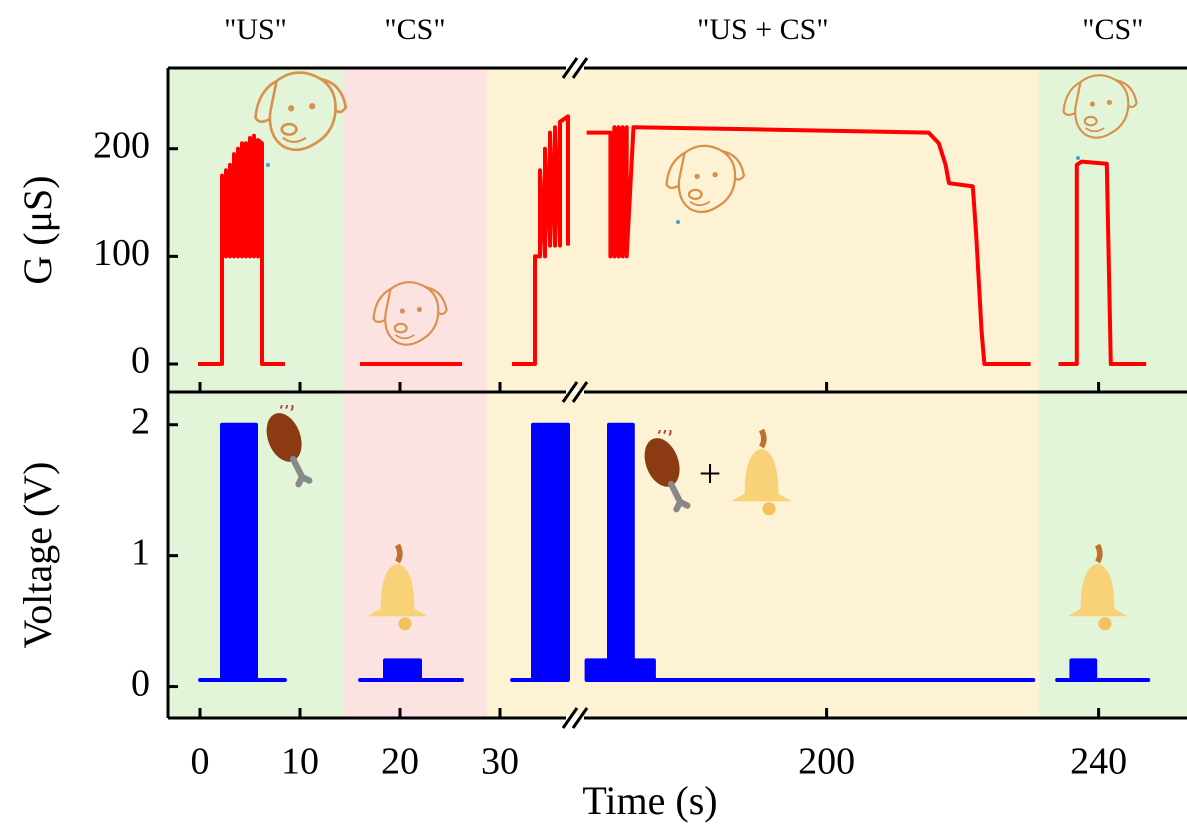  What do you see at coordinates (826, 762) in the screenshot?
I see `x-tick-label: 200` at bounding box center [826, 762].